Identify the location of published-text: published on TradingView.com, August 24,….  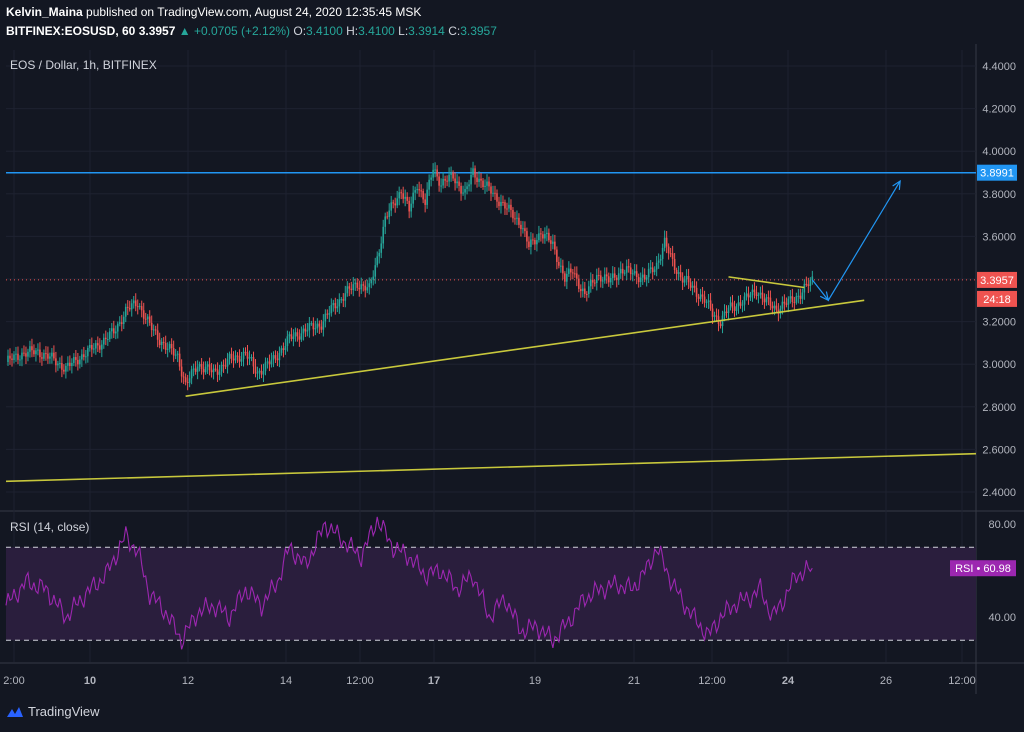
(254, 12).